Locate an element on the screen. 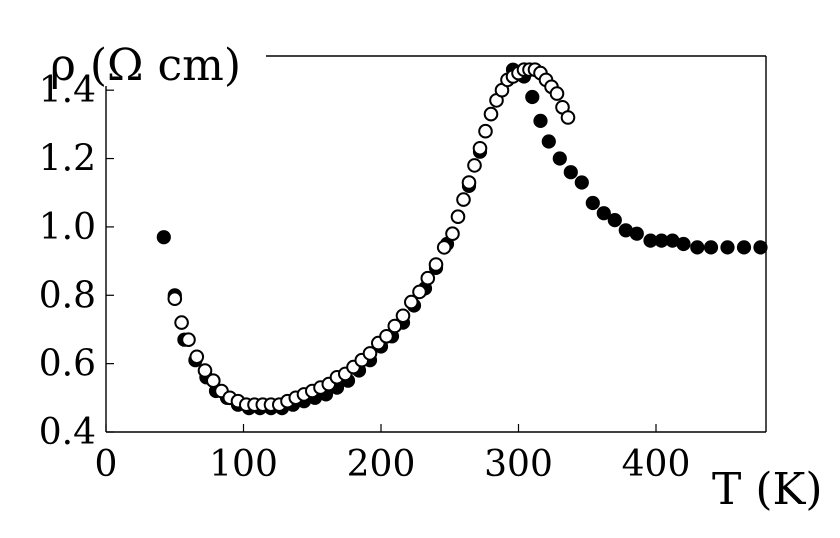  y-tick-label: 1.4 is located at coordinates (67, 90).